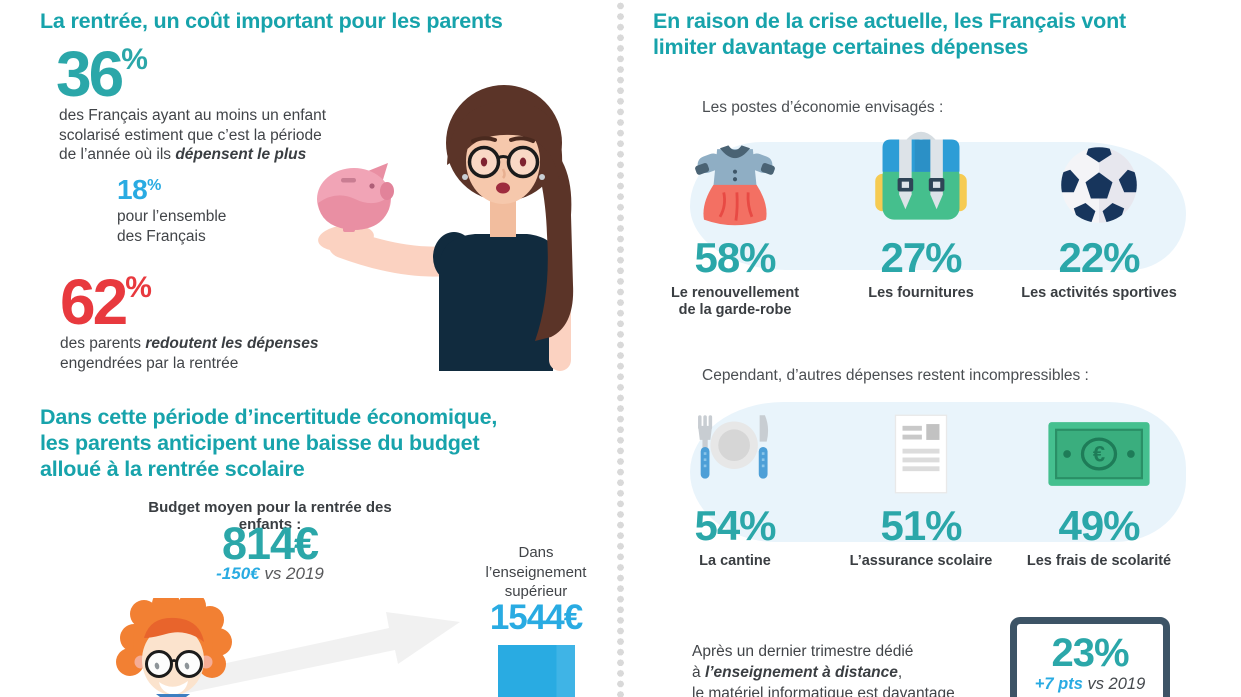 This screenshot has height=697, width=1241. I want to click on cutlery-icon, so click(733, 447).